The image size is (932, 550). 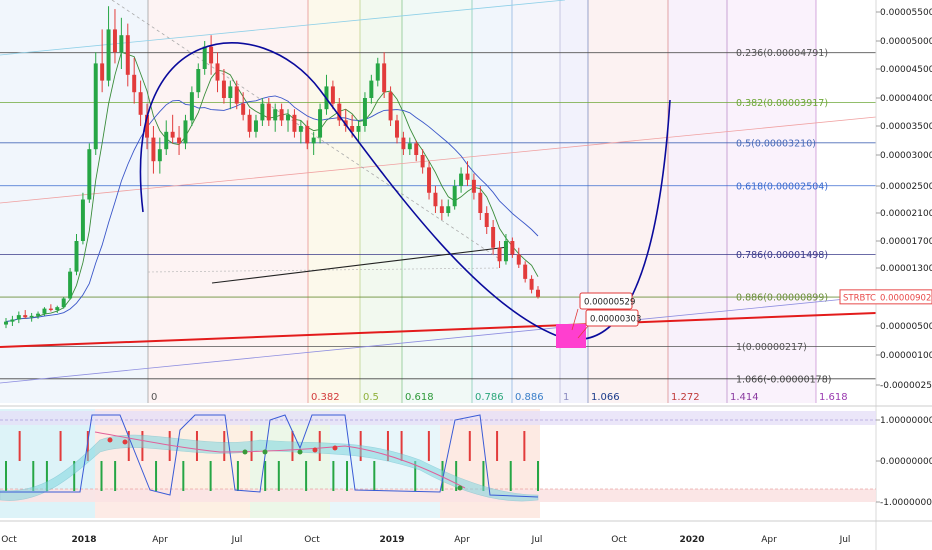 What do you see at coordinates (906, 214) in the screenshot?
I see `price-tick-label: 0.00002100` at bounding box center [906, 214].